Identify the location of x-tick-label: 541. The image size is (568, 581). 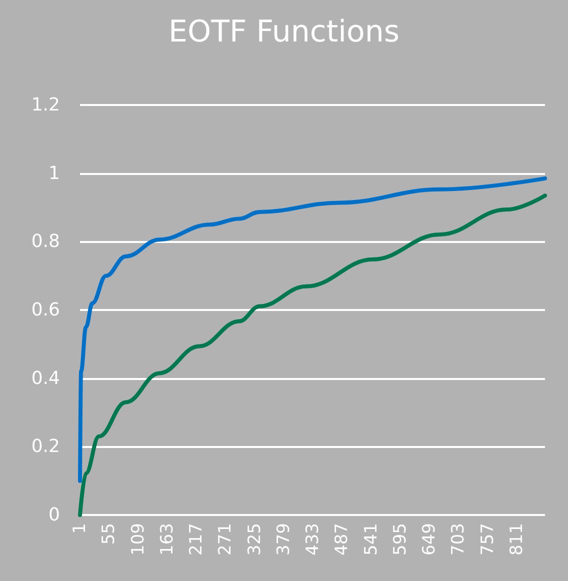
(371, 539).